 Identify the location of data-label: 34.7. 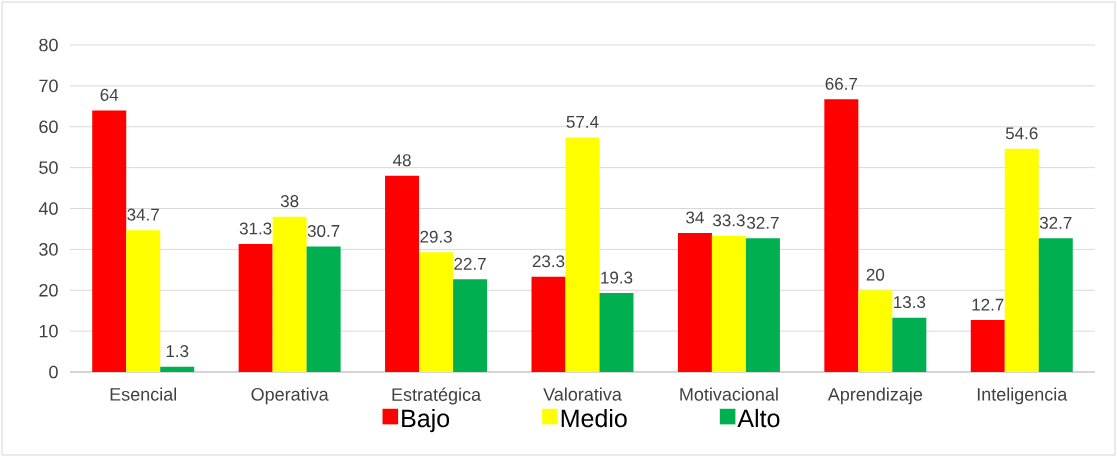
(143, 214).